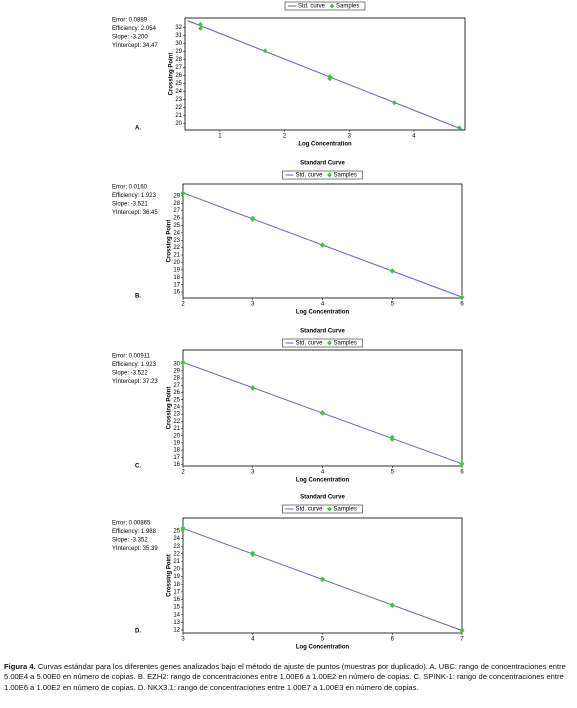 This screenshot has height=708, width=577. I want to click on x-tick-label: 6, so click(462, 473).